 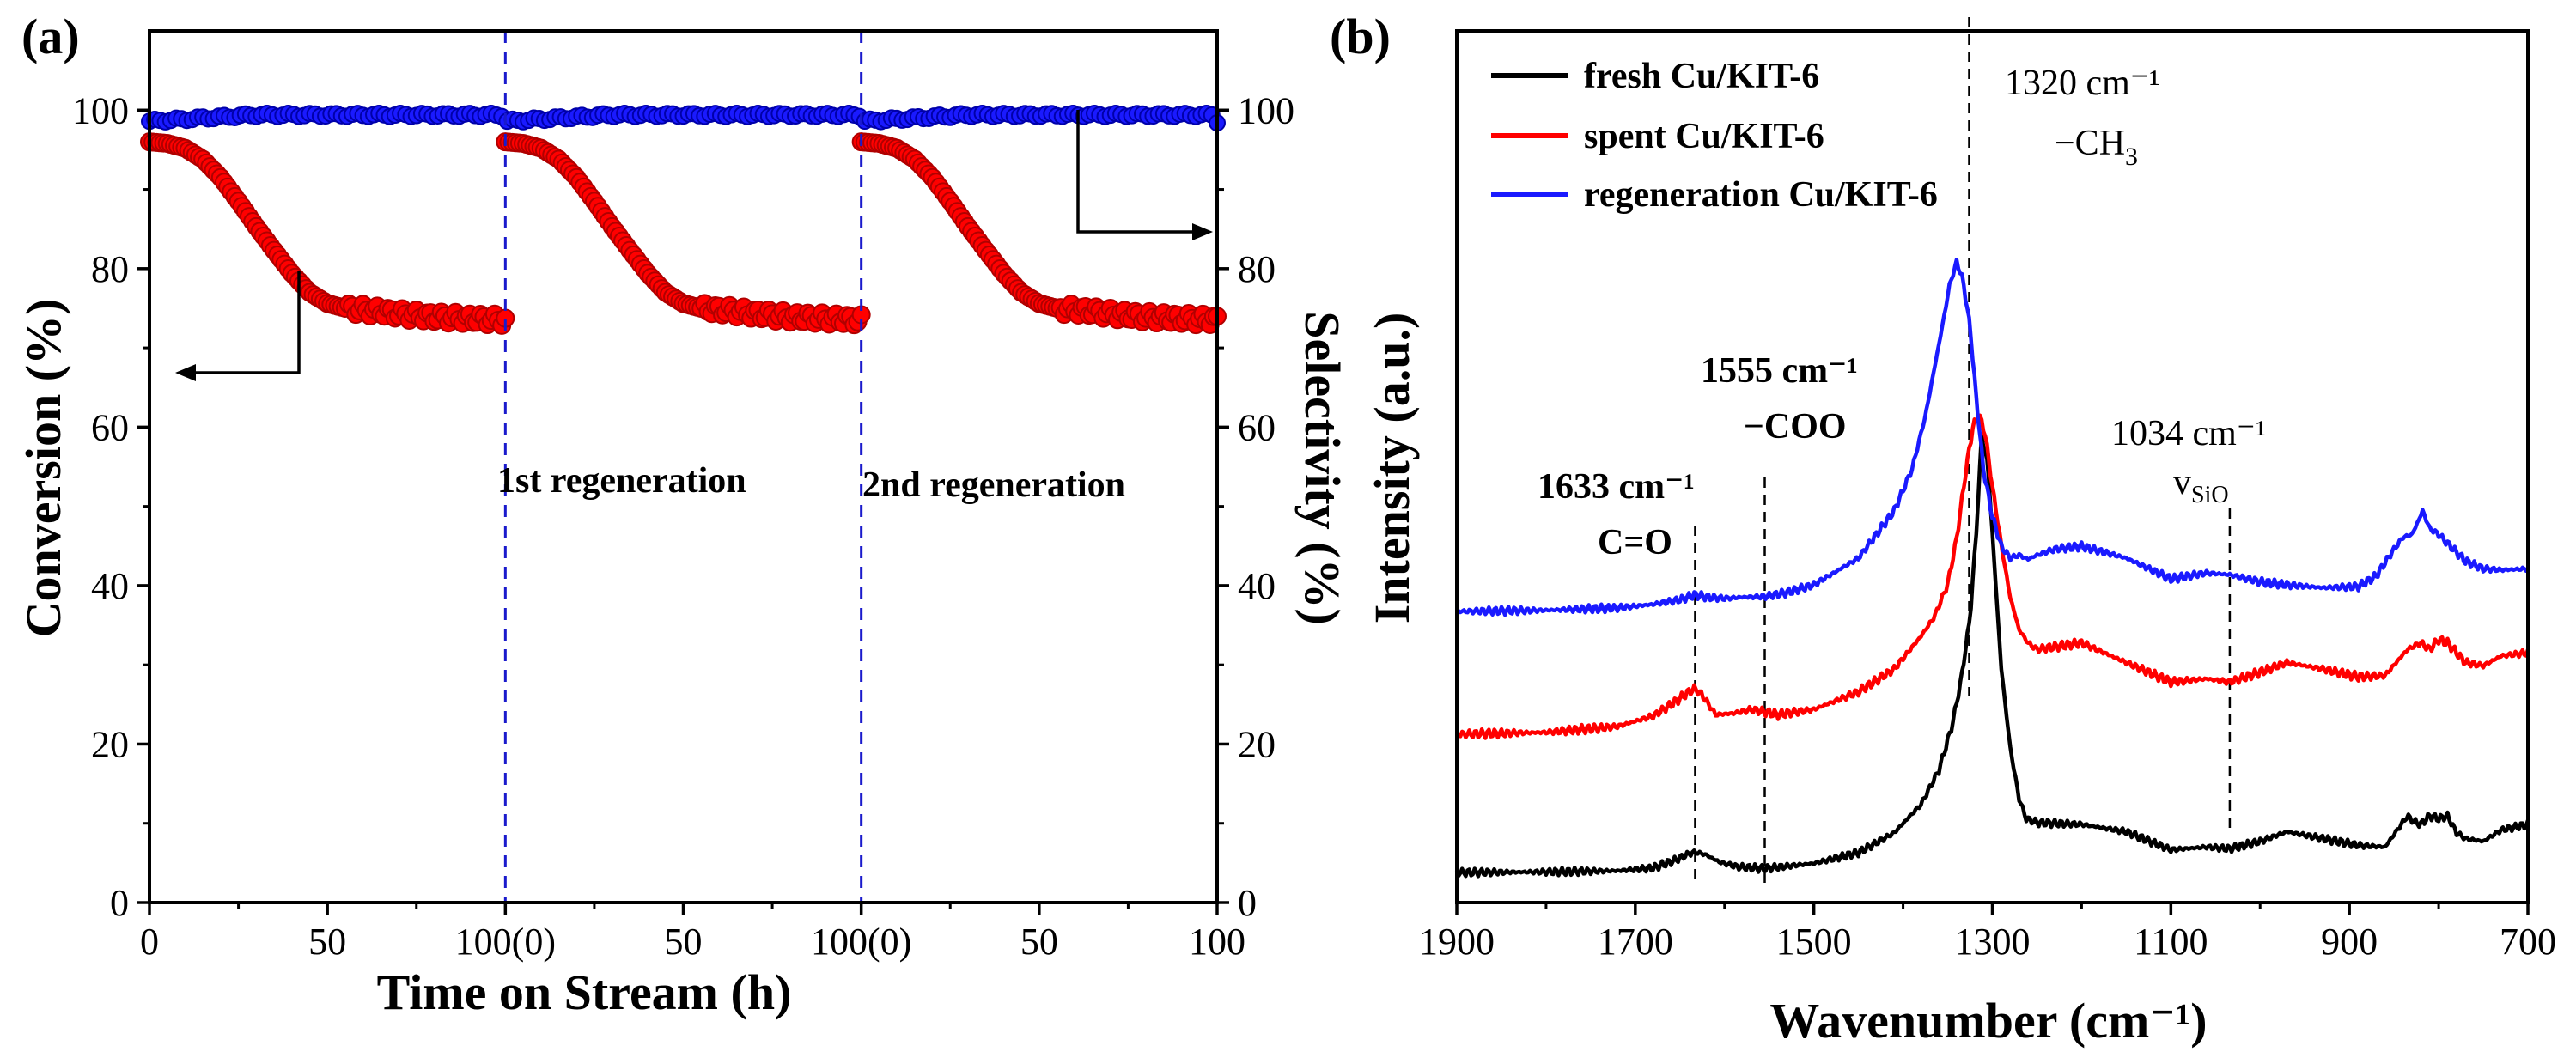 I want to click on panel-a-regeneration-label-2: 2nd regeneration, so click(x=993, y=485).